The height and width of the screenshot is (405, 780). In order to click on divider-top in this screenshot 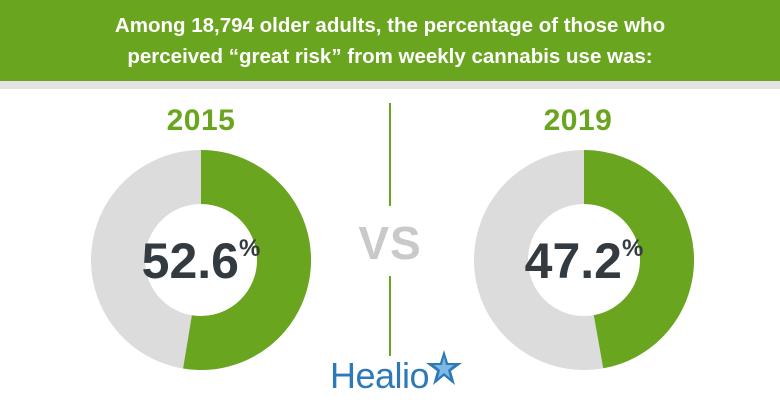, I will do `click(390, 154)`.